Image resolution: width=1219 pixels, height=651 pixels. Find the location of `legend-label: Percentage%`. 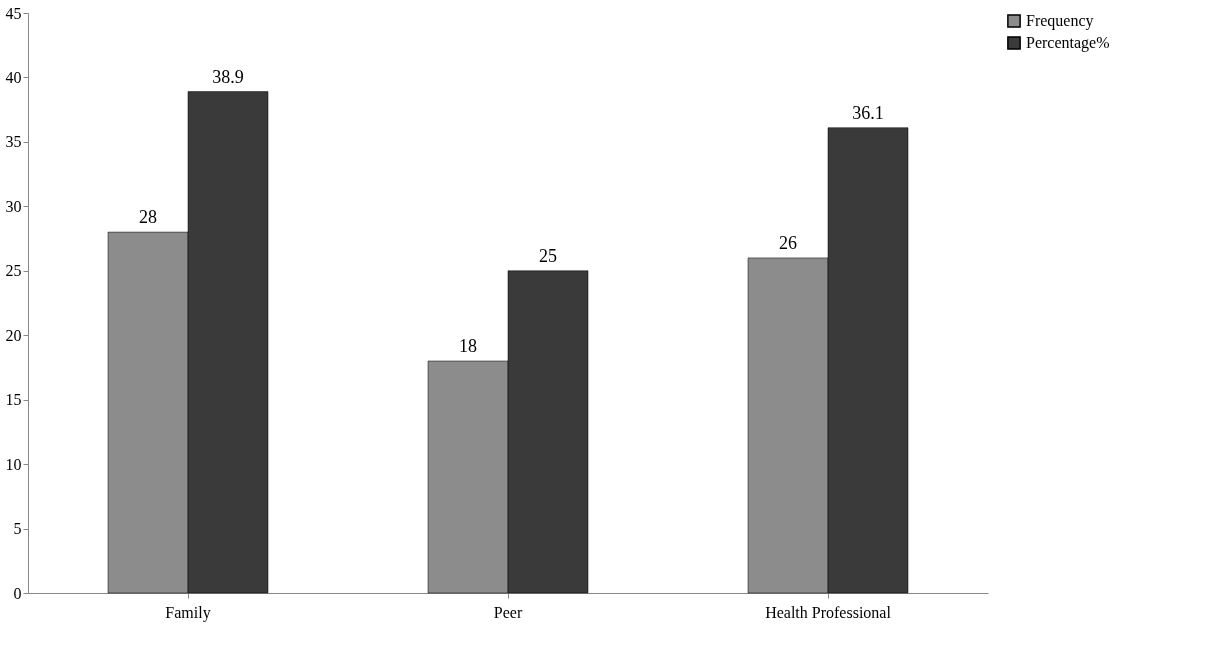

legend-label: Percentage% is located at coordinates (1068, 43).